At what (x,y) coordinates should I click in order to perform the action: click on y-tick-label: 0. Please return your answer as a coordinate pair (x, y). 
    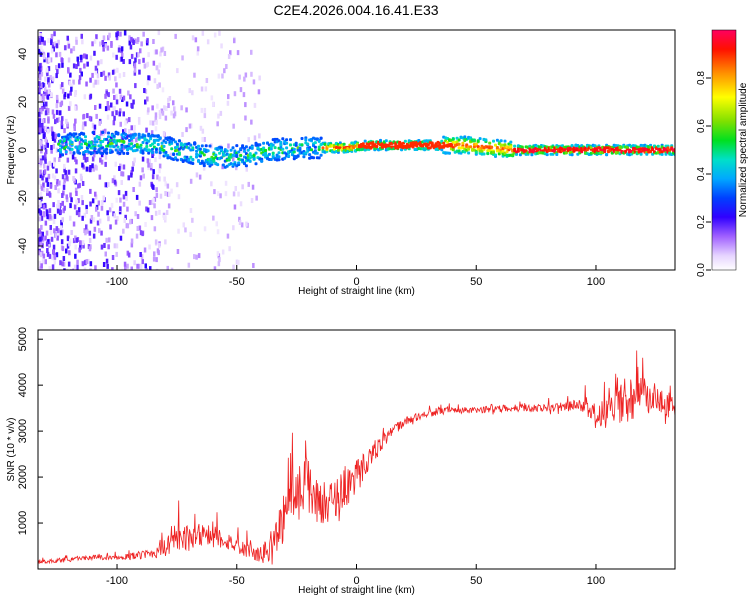
    Looking at the image, I should click on (23, 150).